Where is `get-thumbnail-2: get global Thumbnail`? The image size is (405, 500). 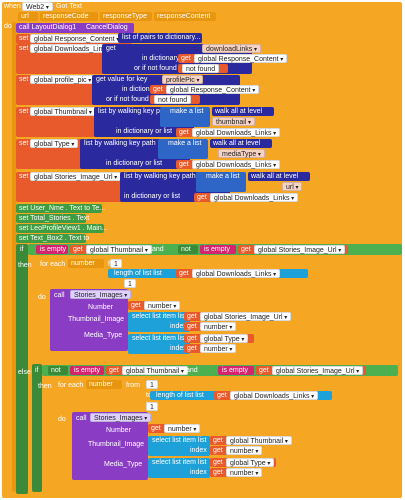
get-thumbnail-2: get global Thumbnail is located at coordinates (147, 370).